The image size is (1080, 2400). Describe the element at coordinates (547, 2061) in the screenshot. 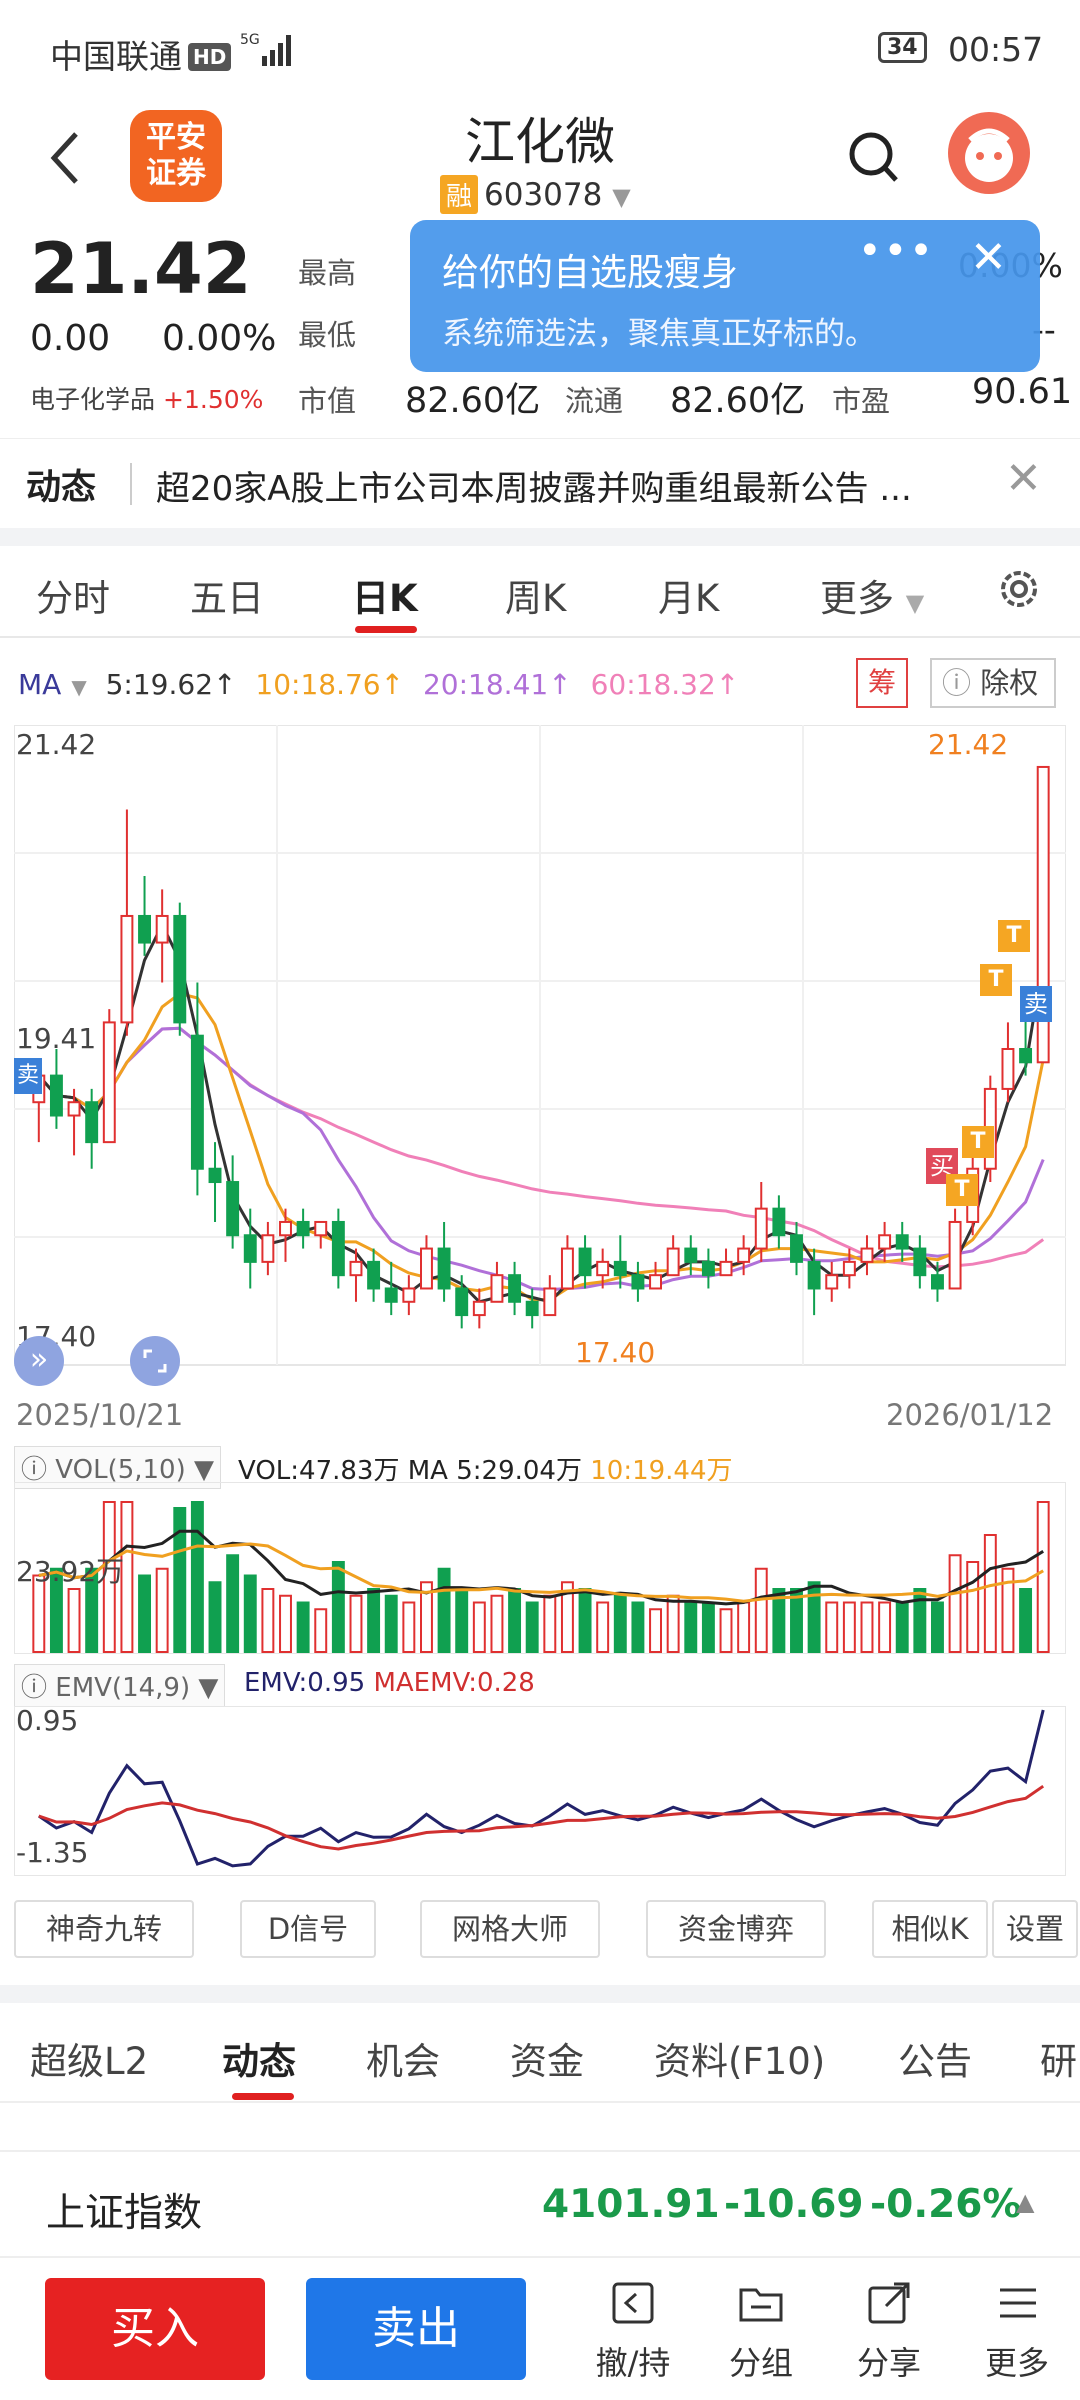

I see `tab-funds: 资金` at that location.